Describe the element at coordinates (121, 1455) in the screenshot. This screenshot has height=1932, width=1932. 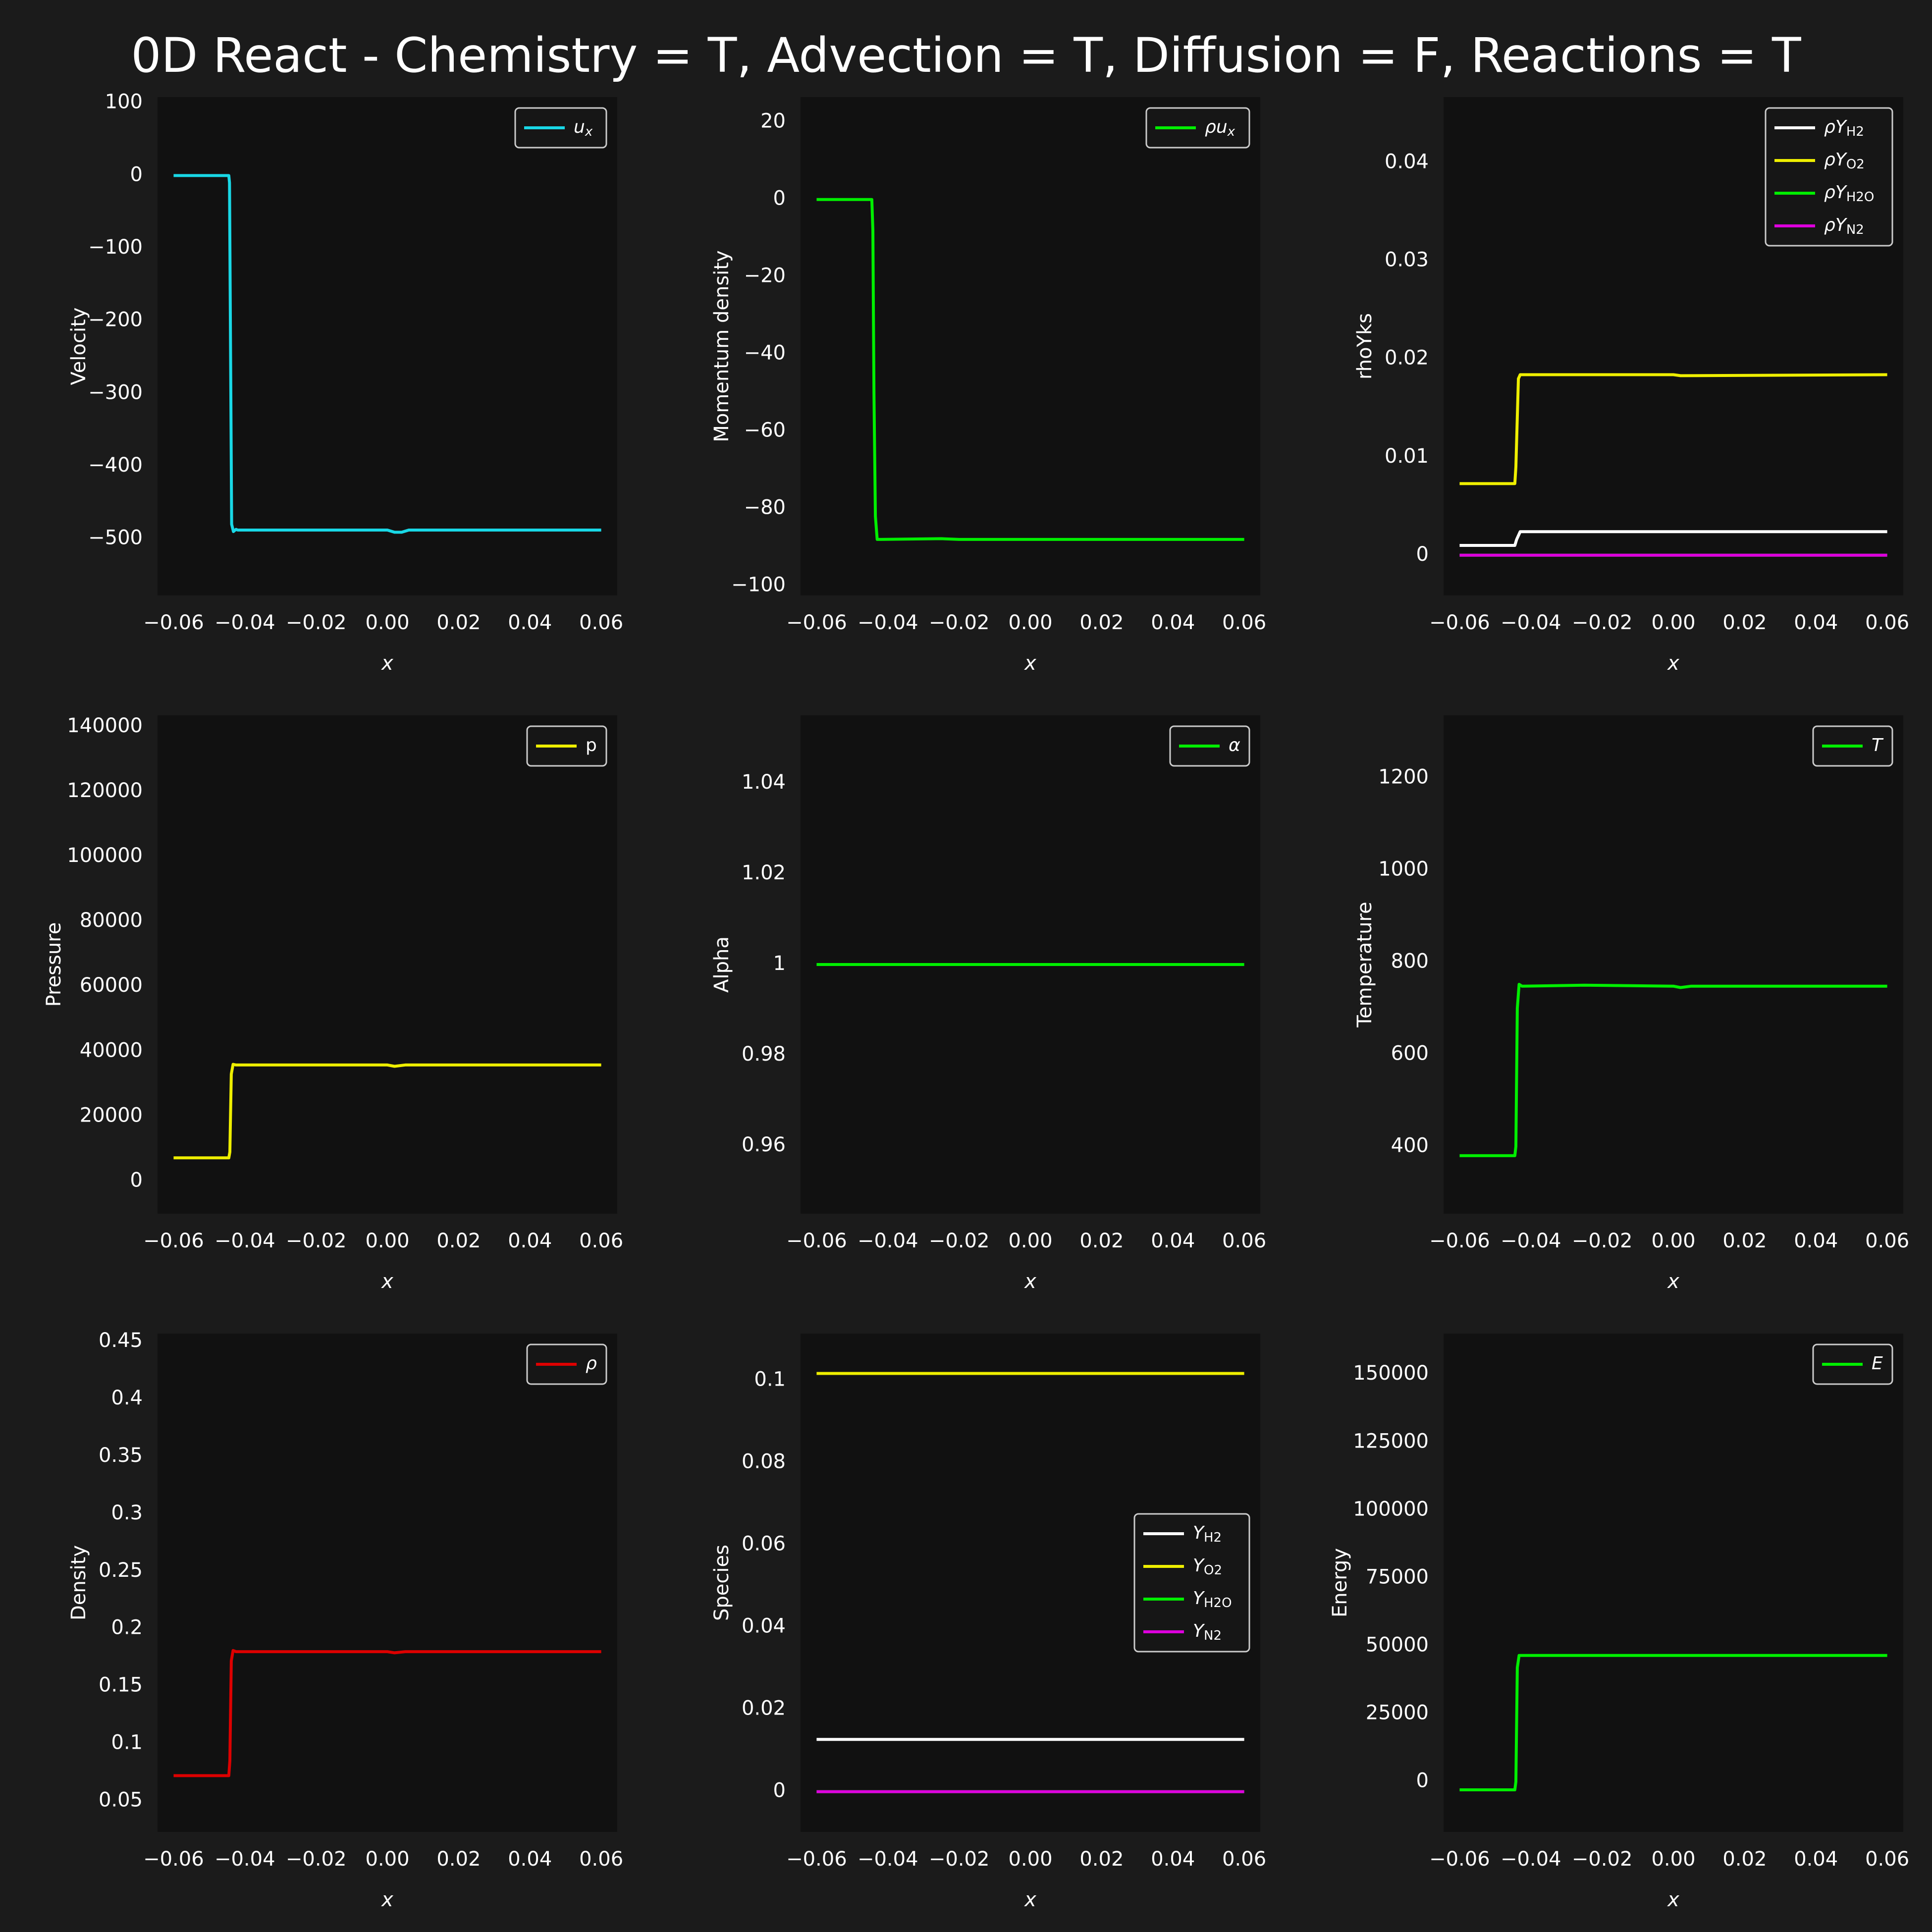
I see `y-tick-label: 0.35` at that location.